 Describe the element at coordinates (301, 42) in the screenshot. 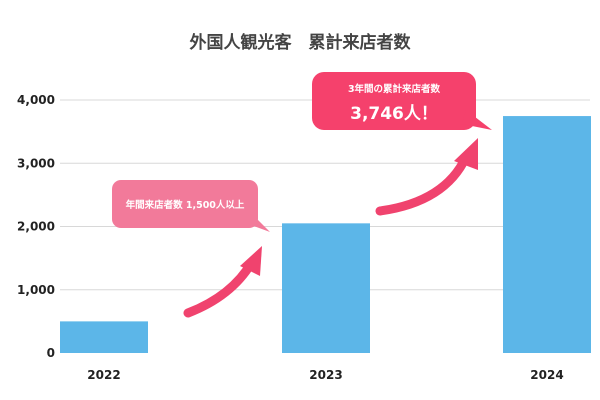

I see `chart-title: 外国人観光客 累計来店者数` at that location.